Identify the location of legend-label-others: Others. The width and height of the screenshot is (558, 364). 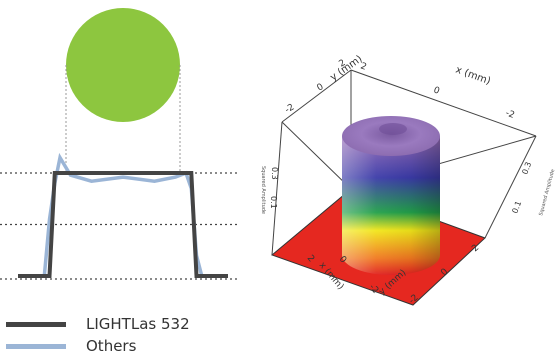
(111, 346).